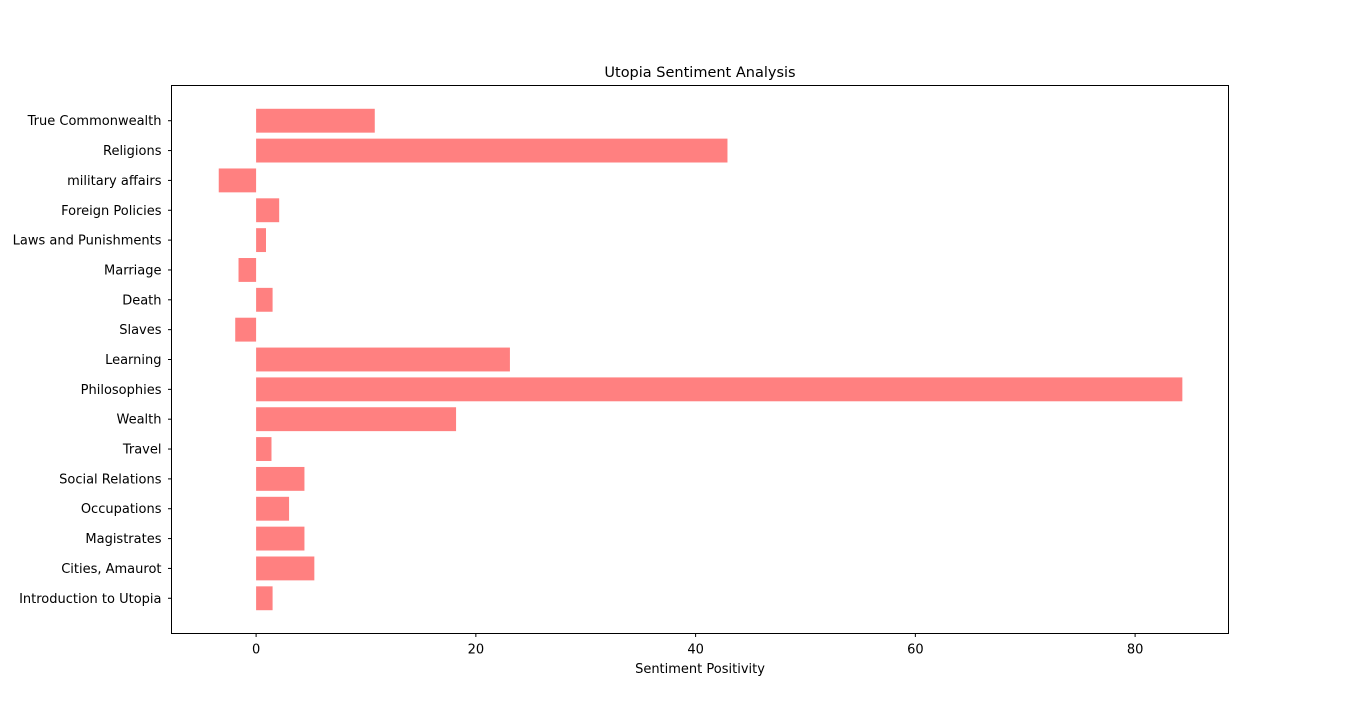  Describe the element at coordinates (237, 180) in the screenshot. I see `bar-military-affairs` at that location.